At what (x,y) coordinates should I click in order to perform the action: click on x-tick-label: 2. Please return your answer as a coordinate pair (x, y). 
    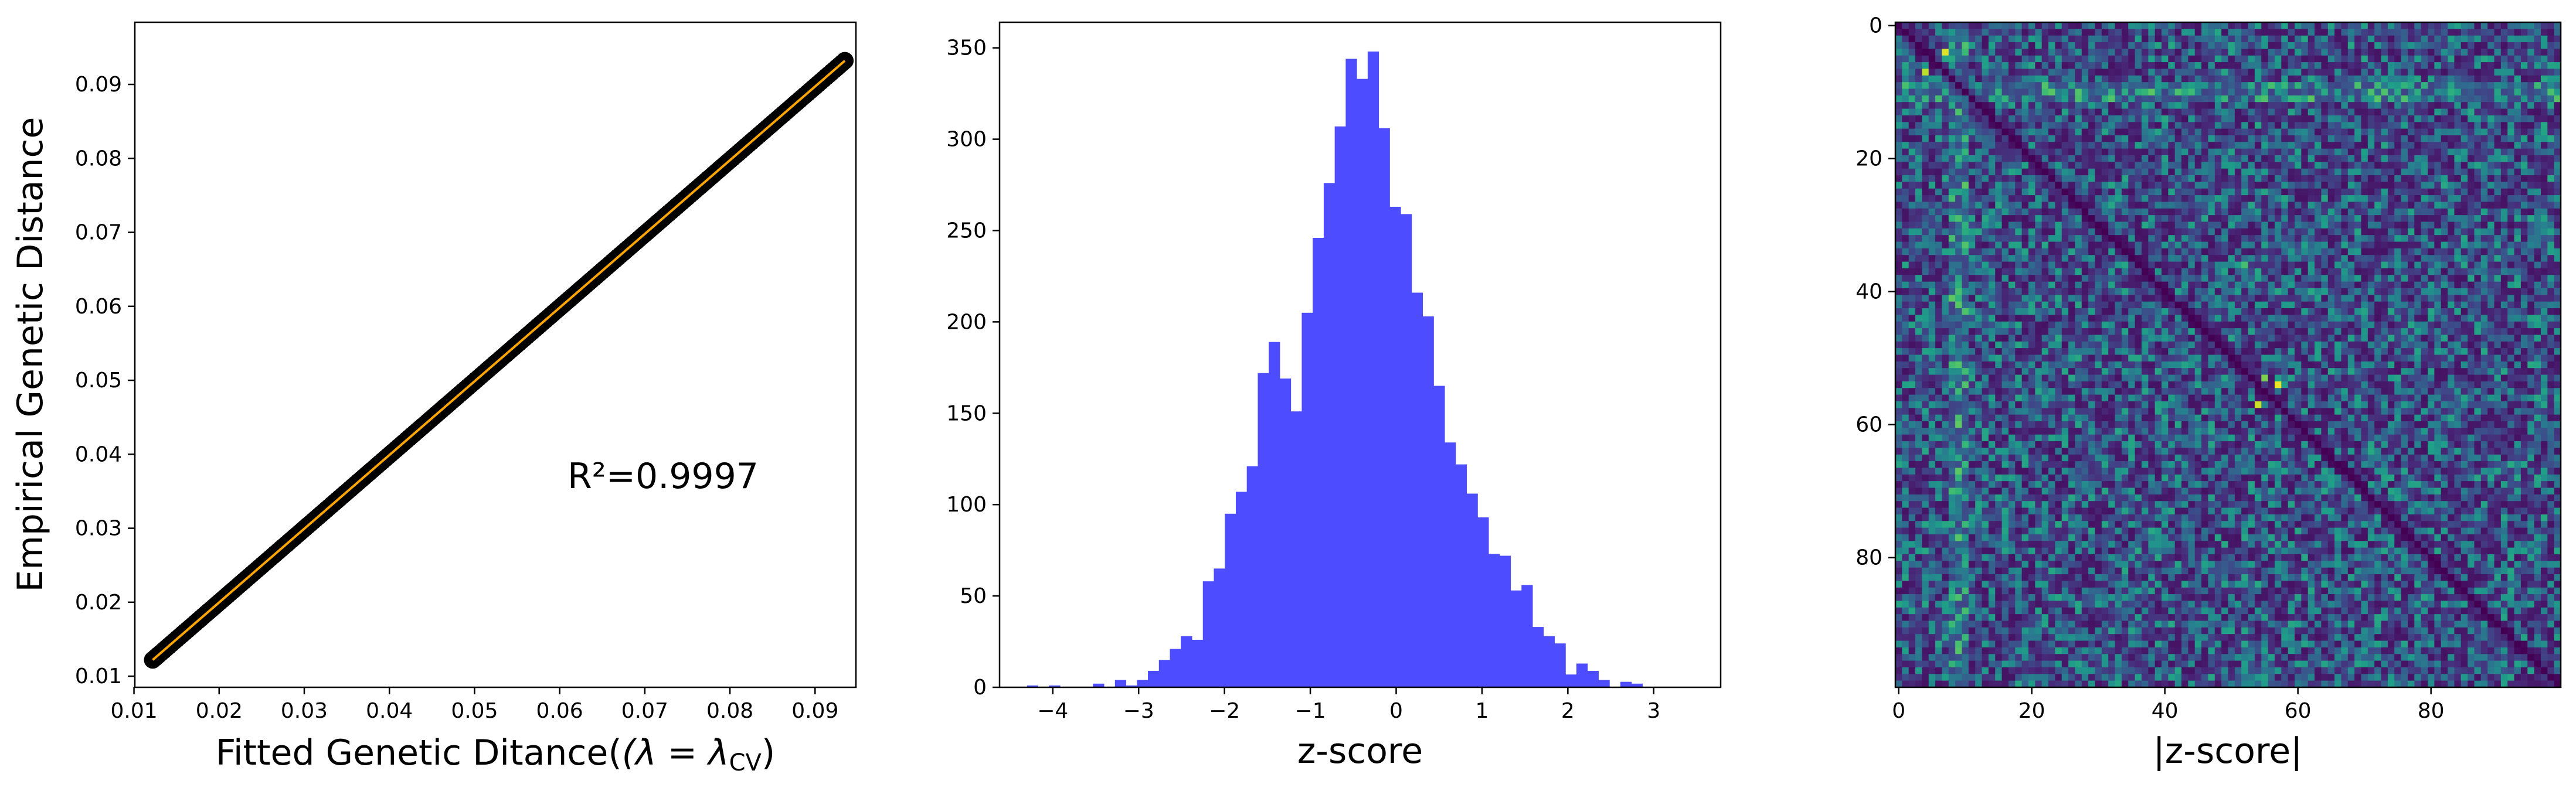
    Looking at the image, I should click on (1568, 711).